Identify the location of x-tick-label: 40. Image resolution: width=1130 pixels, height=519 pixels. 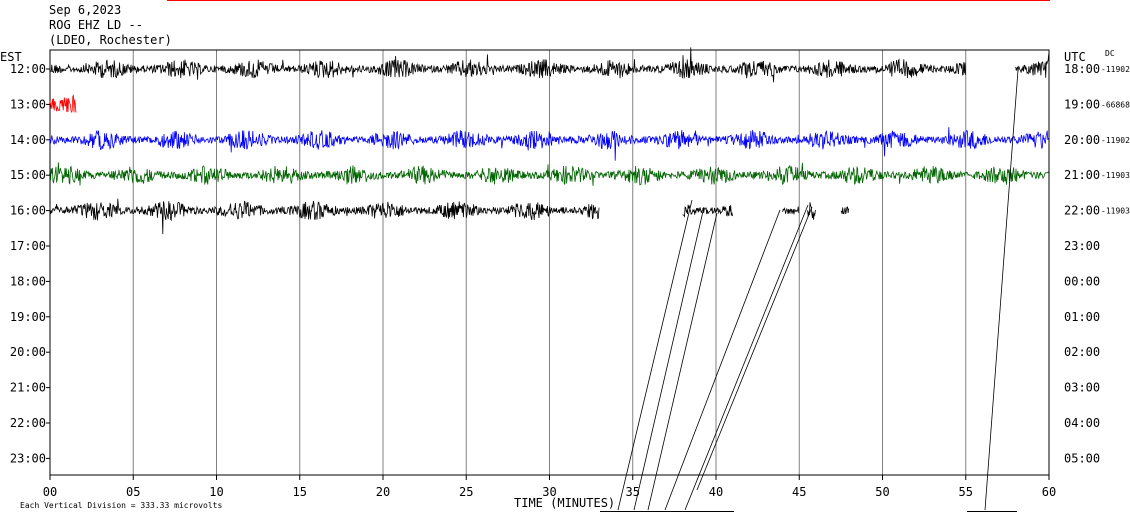
(716, 492).